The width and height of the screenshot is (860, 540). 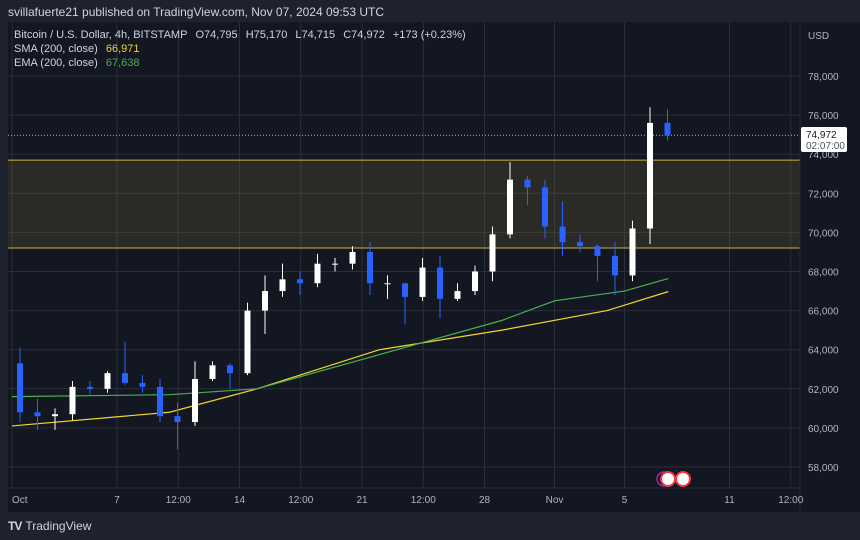 I want to click on x-tick-label: 14, so click(x=240, y=500).